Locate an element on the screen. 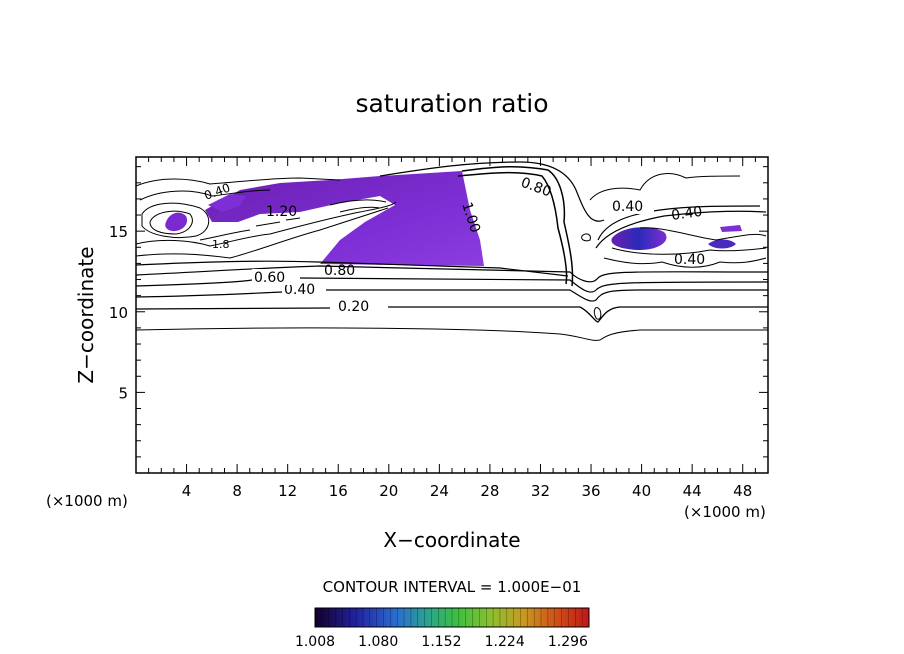 The height and width of the screenshot is (654, 904). contour-label-040-right3: 0.40 is located at coordinates (689, 260).